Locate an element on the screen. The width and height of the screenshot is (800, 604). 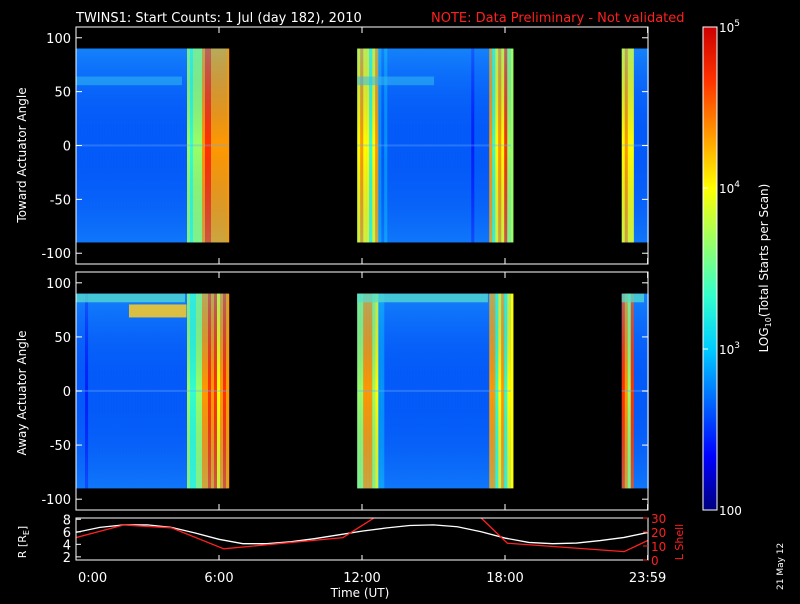
right-y-tick-label: 0 is located at coordinates (655, 561).